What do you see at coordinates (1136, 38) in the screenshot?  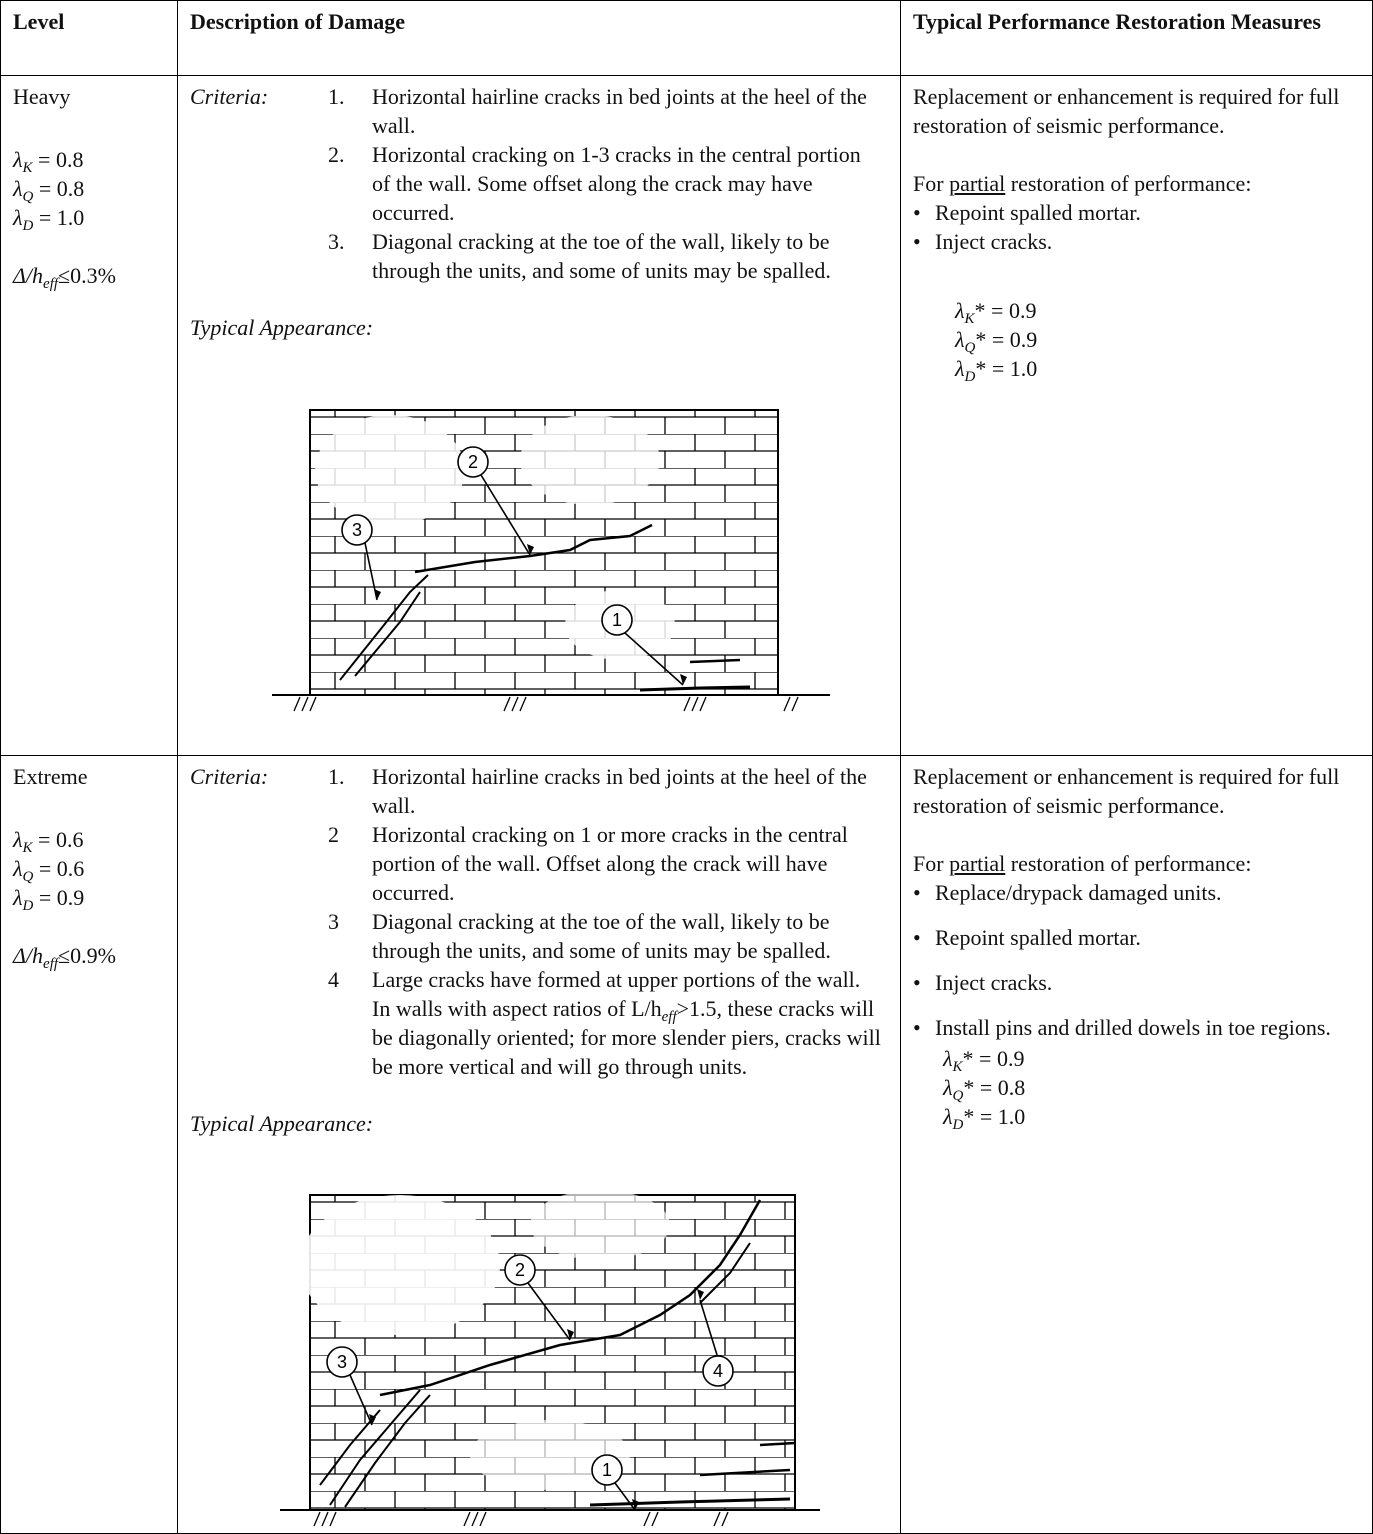 I see `header-cell: Typical Performance Restoration Measures` at bounding box center [1136, 38].